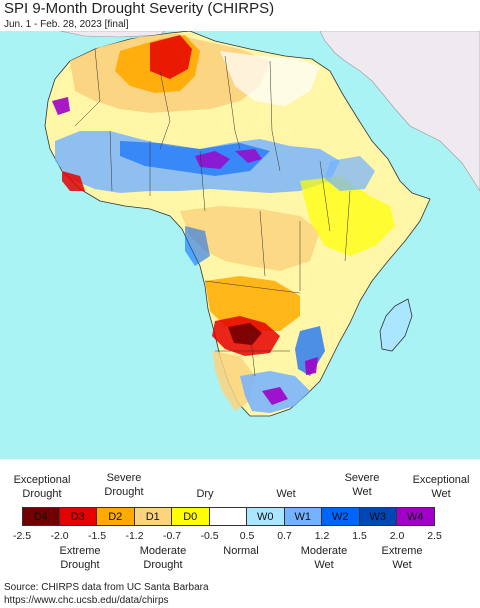 The height and width of the screenshot is (608, 480). Describe the element at coordinates (124, 485) in the screenshot. I see `legend-label-severe-drought: Severe Drought` at that location.